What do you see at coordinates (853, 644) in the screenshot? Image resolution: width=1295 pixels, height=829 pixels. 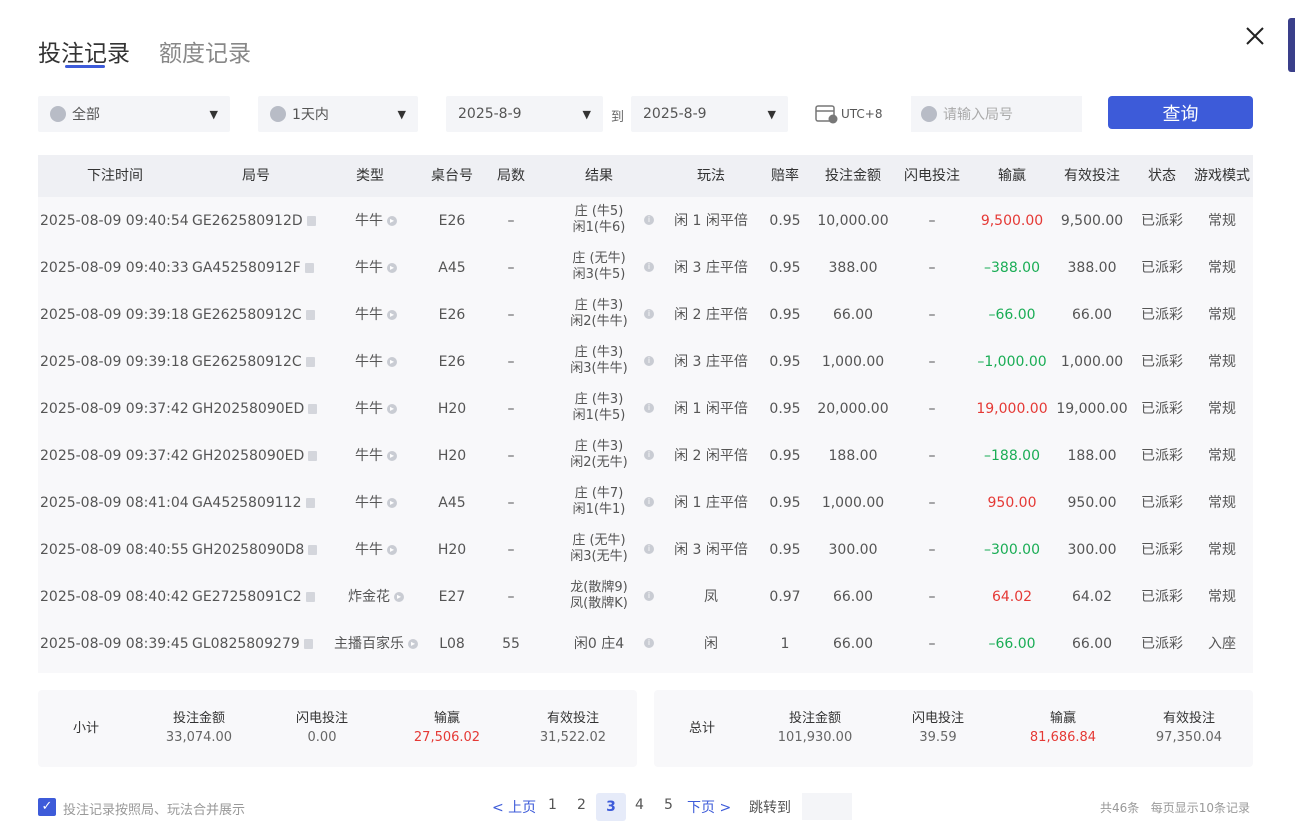 I see `cell-bet: 66.00` at bounding box center [853, 644].